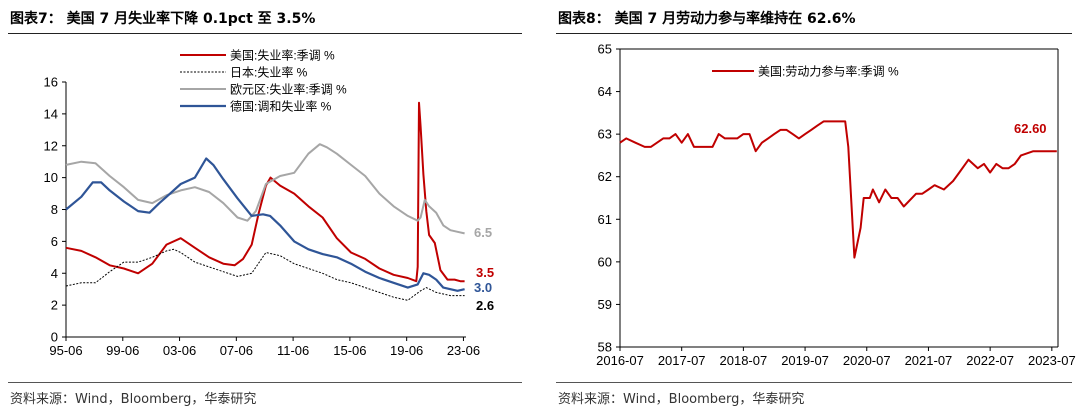 The width and height of the screenshot is (1080, 411). I want to click on left-chart-title: 图表7： 美国 7 月失业率下降 0.1pct 至 3.5%, so click(163, 19).